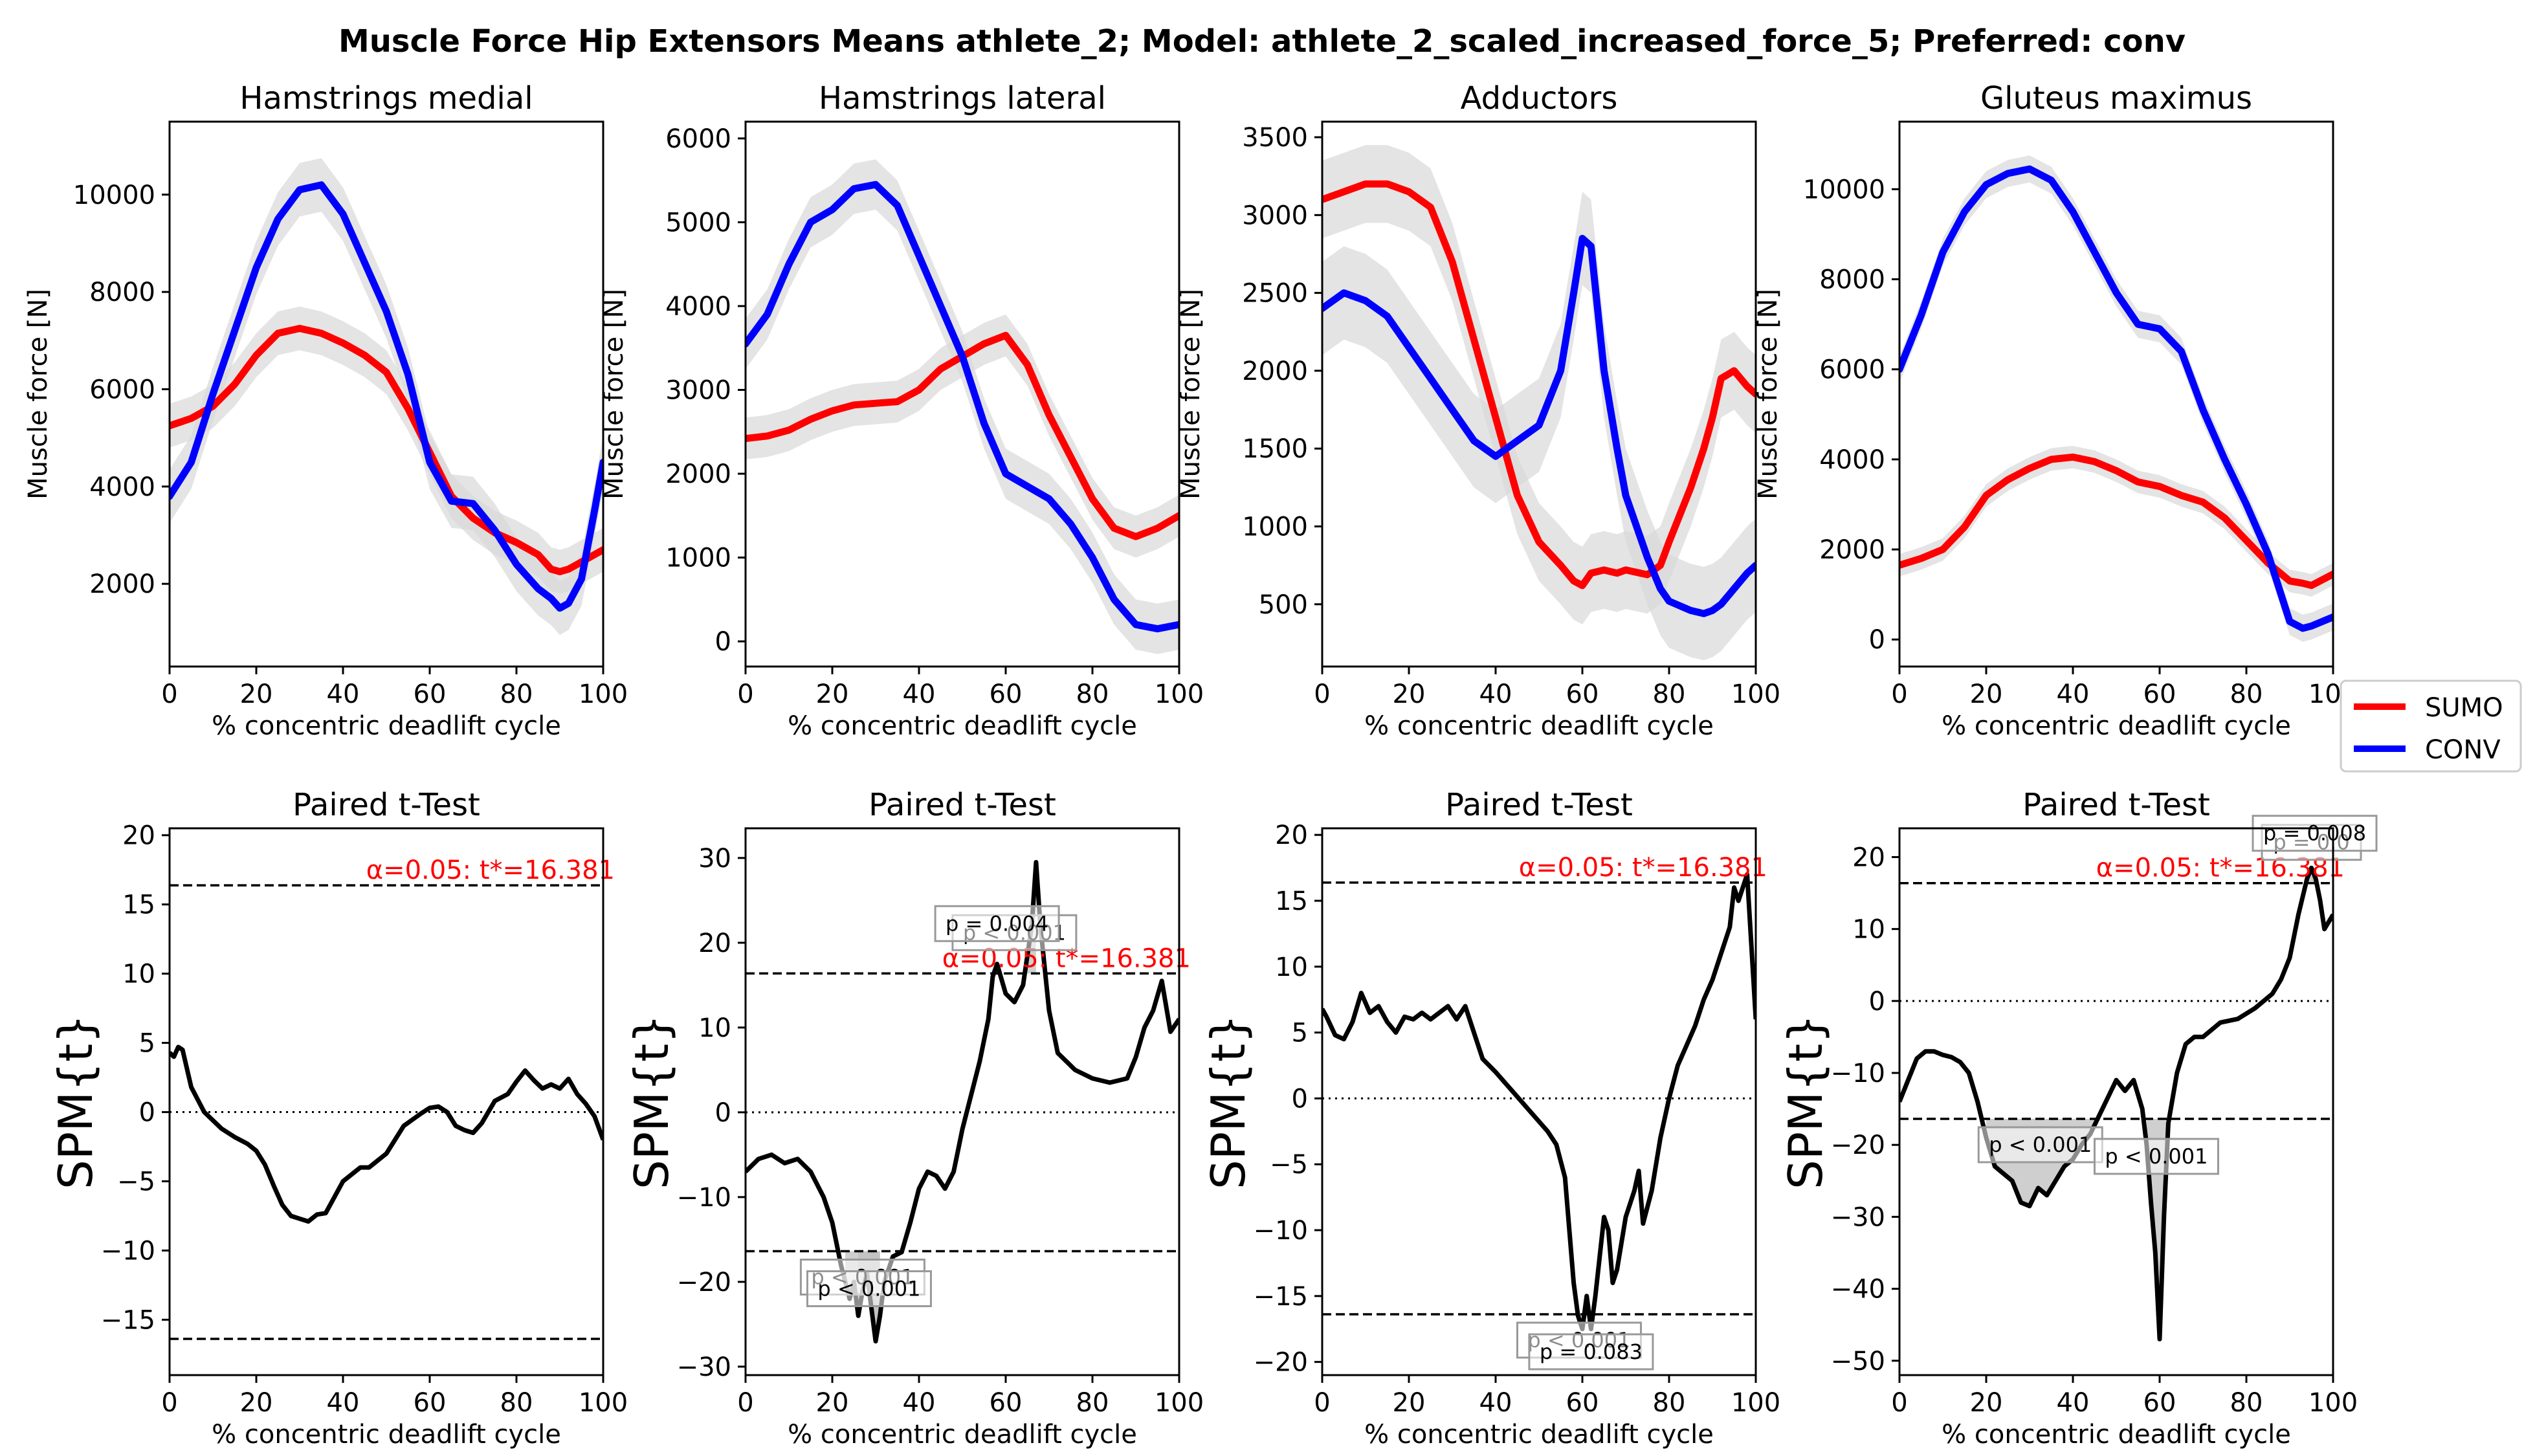 The width and height of the screenshot is (2524, 1456). Describe the element at coordinates (698, 222) in the screenshot. I see `y-tick-label: 5000` at that location.